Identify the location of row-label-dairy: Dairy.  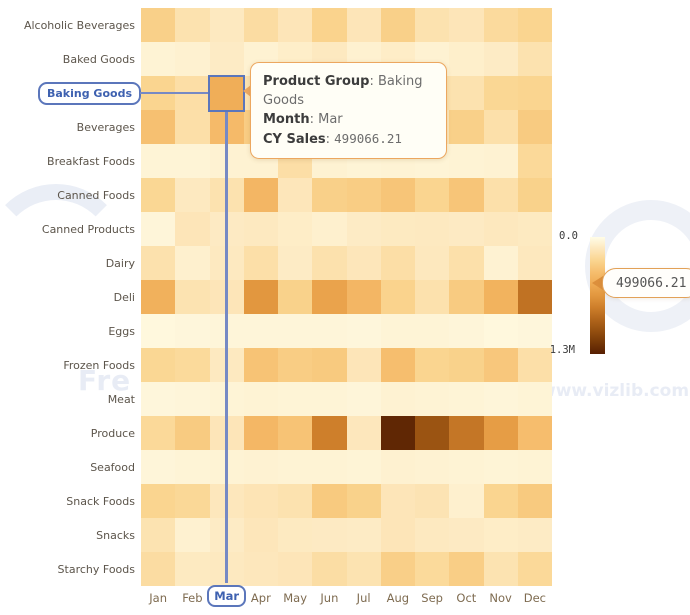
(120, 263).